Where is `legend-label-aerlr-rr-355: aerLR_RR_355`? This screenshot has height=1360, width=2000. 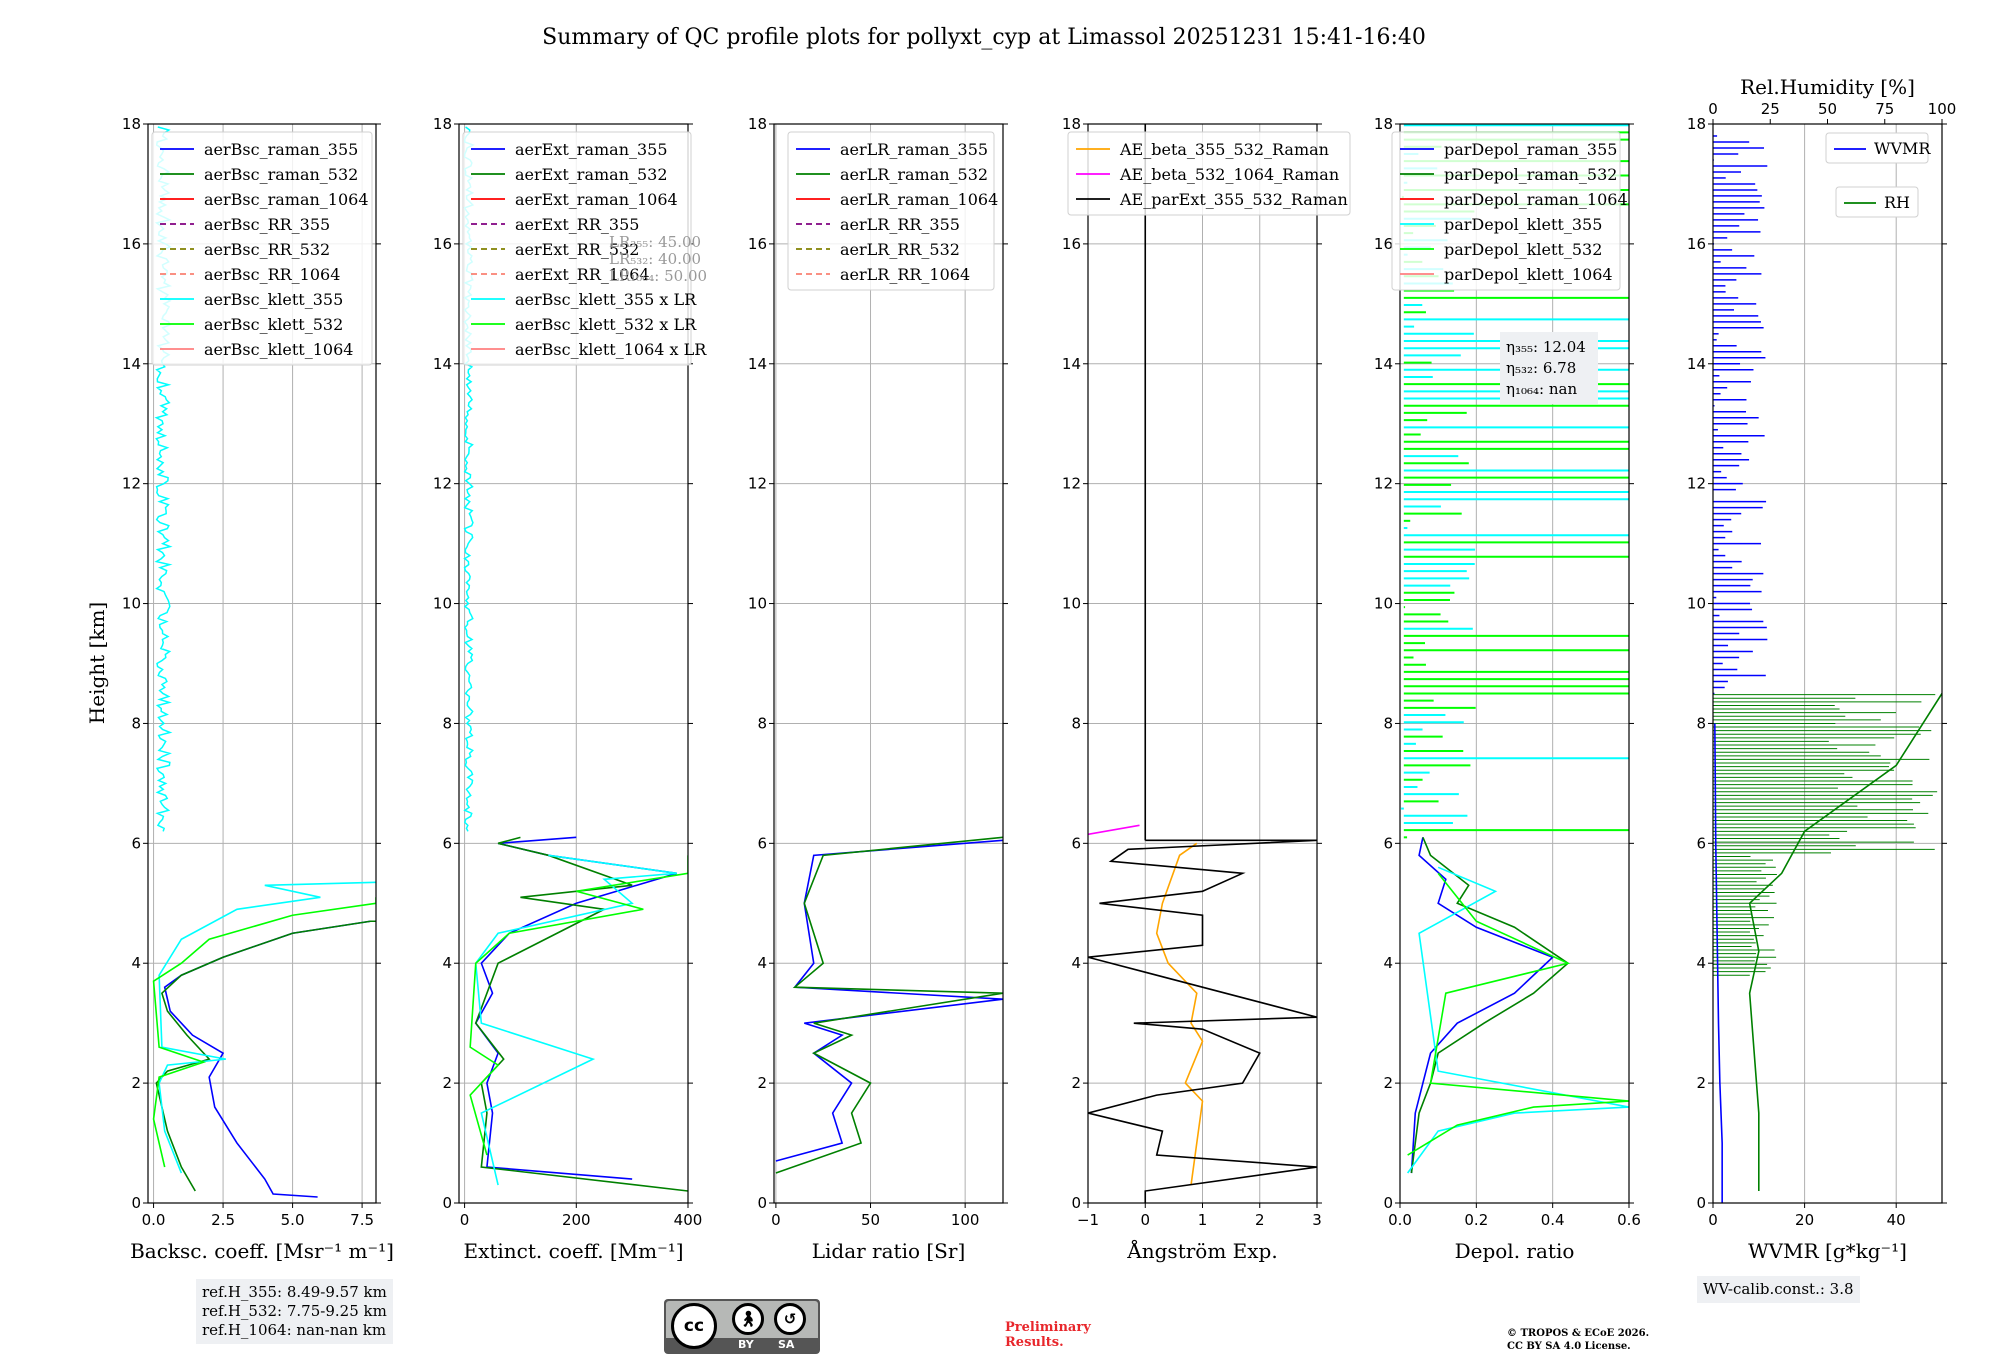
legend-label-aerlr-rr-355: aerLR_RR_355 is located at coordinates (900, 224).